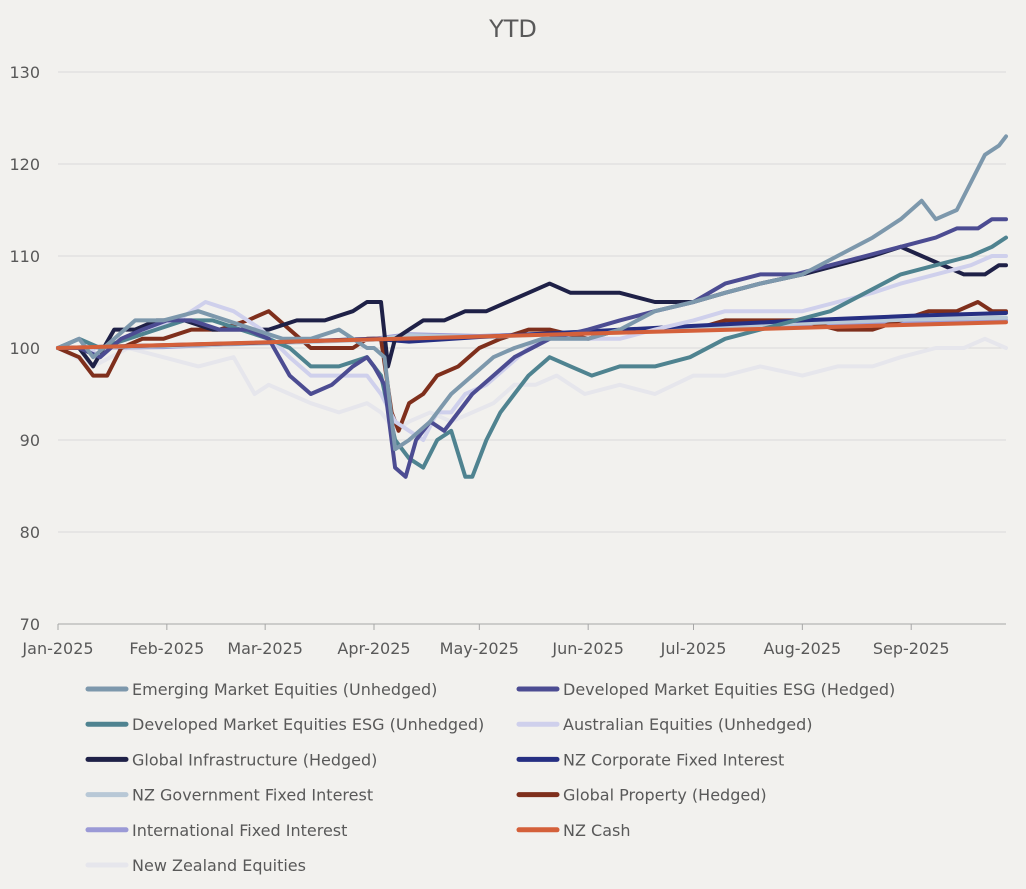 The height and width of the screenshot is (889, 1026). What do you see at coordinates (532, 384) in the screenshot?
I see `series-line-new-zealand-equities` at bounding box center [532, 384].